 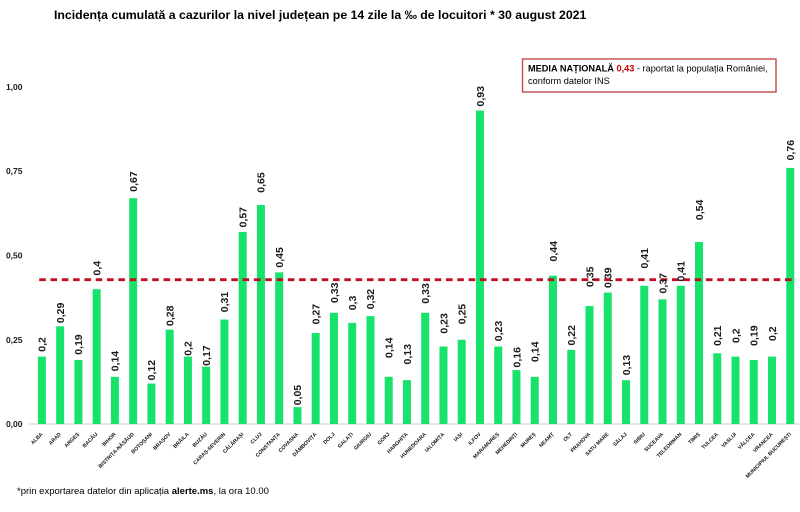 I want to click on svg-text: 0,22, so click(x=572, y=335).